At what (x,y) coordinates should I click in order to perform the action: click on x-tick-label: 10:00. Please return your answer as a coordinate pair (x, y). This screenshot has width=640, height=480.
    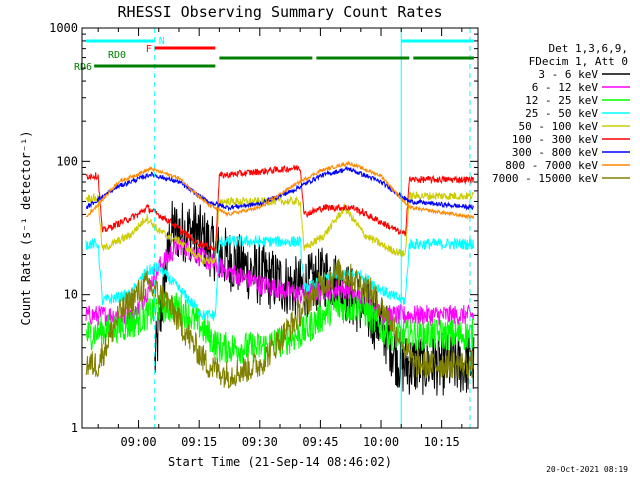
    Looking at the image, I should click on (381, 442).